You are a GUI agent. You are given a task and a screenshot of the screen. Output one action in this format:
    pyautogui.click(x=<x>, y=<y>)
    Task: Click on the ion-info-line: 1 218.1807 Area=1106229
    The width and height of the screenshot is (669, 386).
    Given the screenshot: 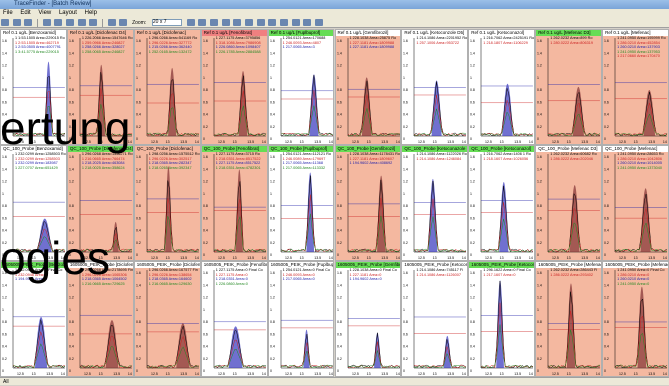 What is the action you would take?
    pyautogui.click(x=505, y=42)
    